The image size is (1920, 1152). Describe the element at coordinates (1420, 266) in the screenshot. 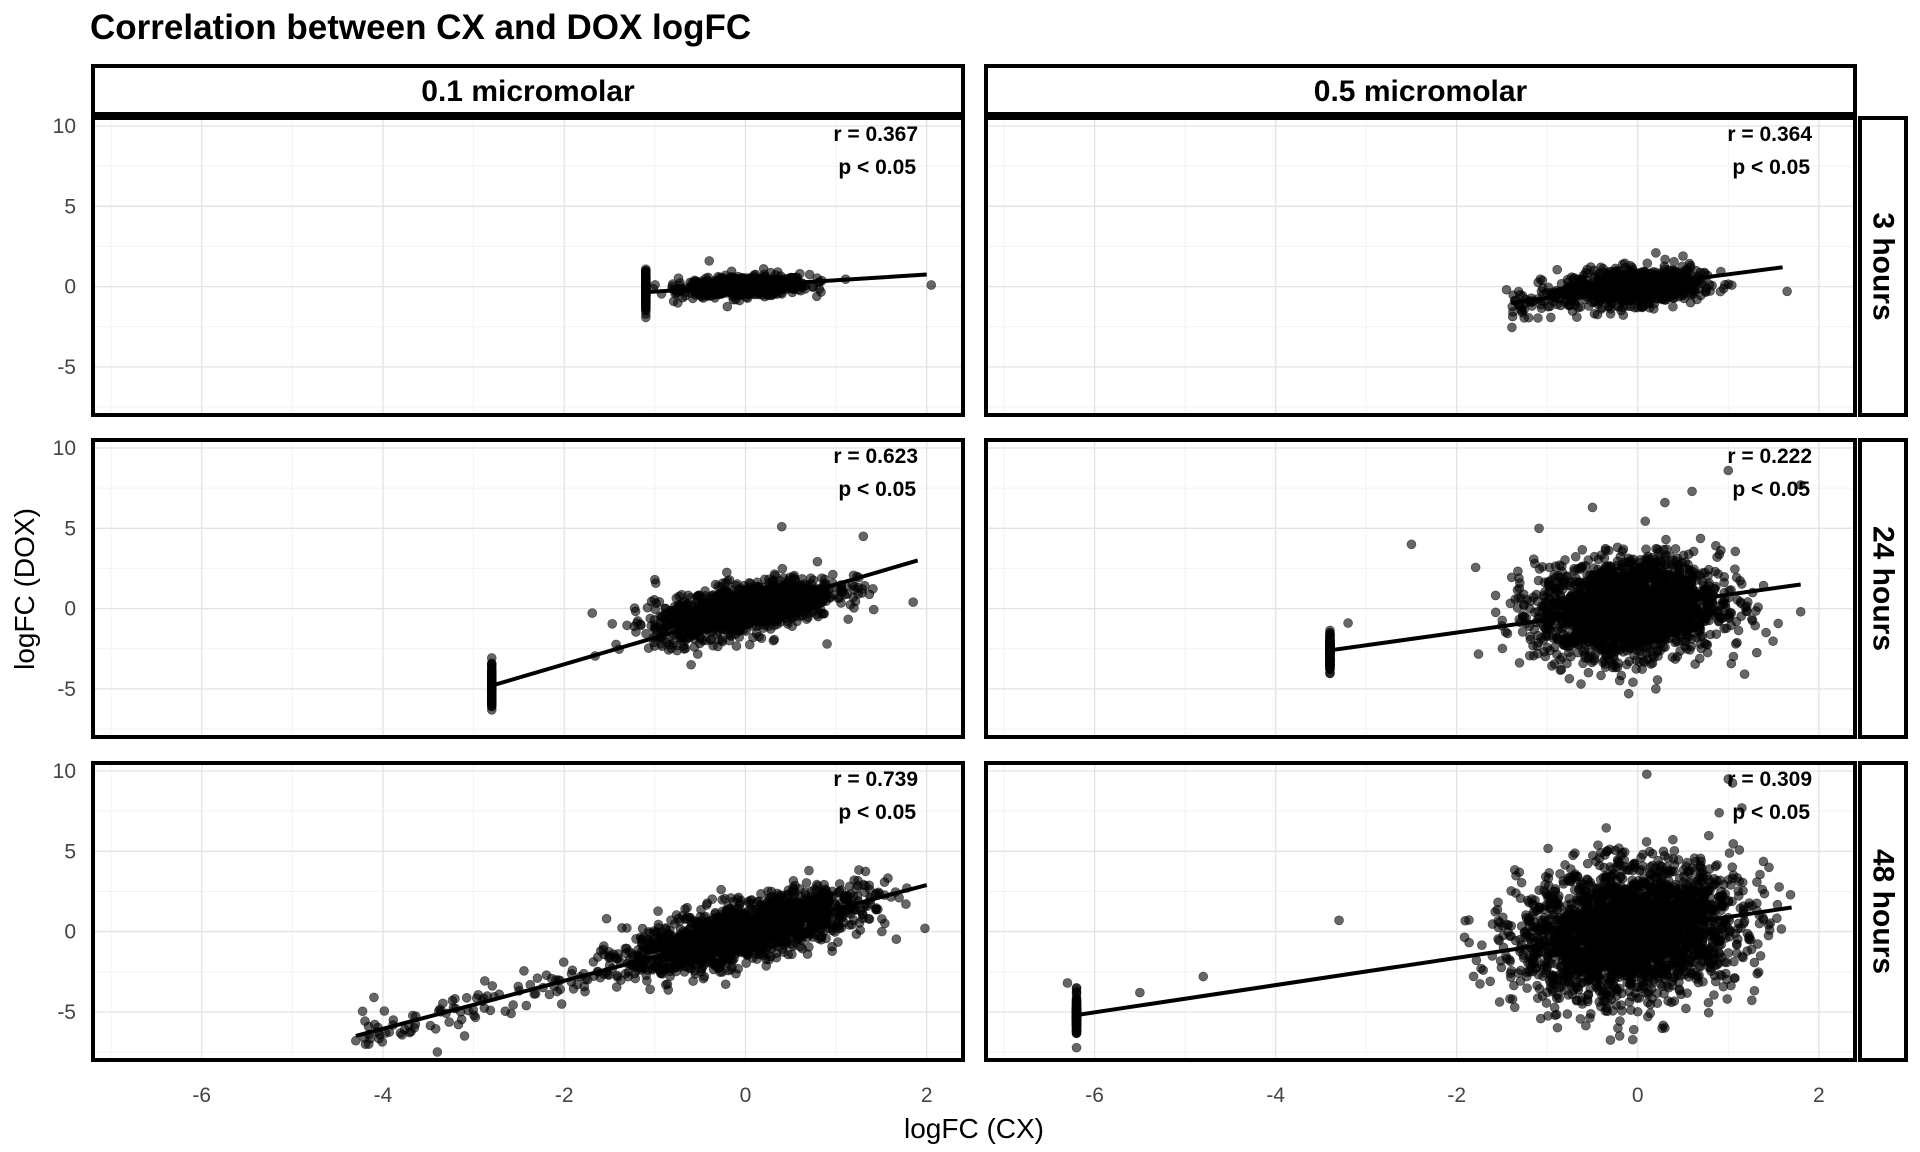

I see `panel-background` at that location.